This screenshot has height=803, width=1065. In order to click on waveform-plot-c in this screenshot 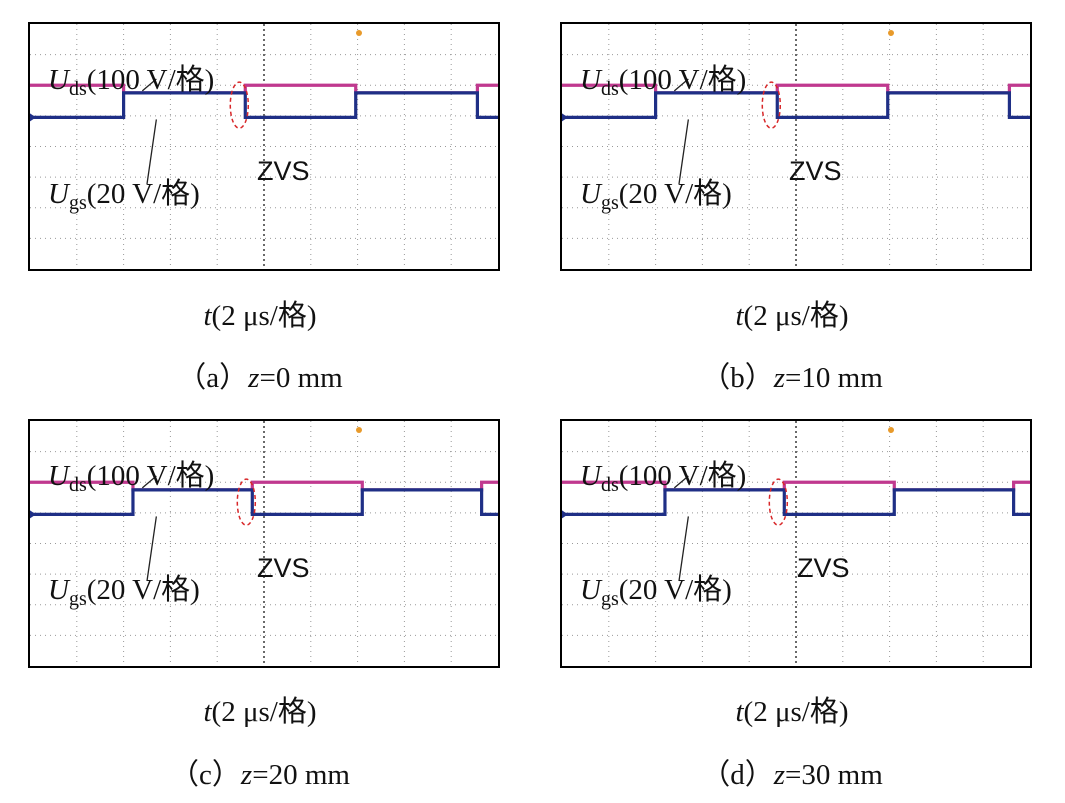, I will do `click(264, 543)`.